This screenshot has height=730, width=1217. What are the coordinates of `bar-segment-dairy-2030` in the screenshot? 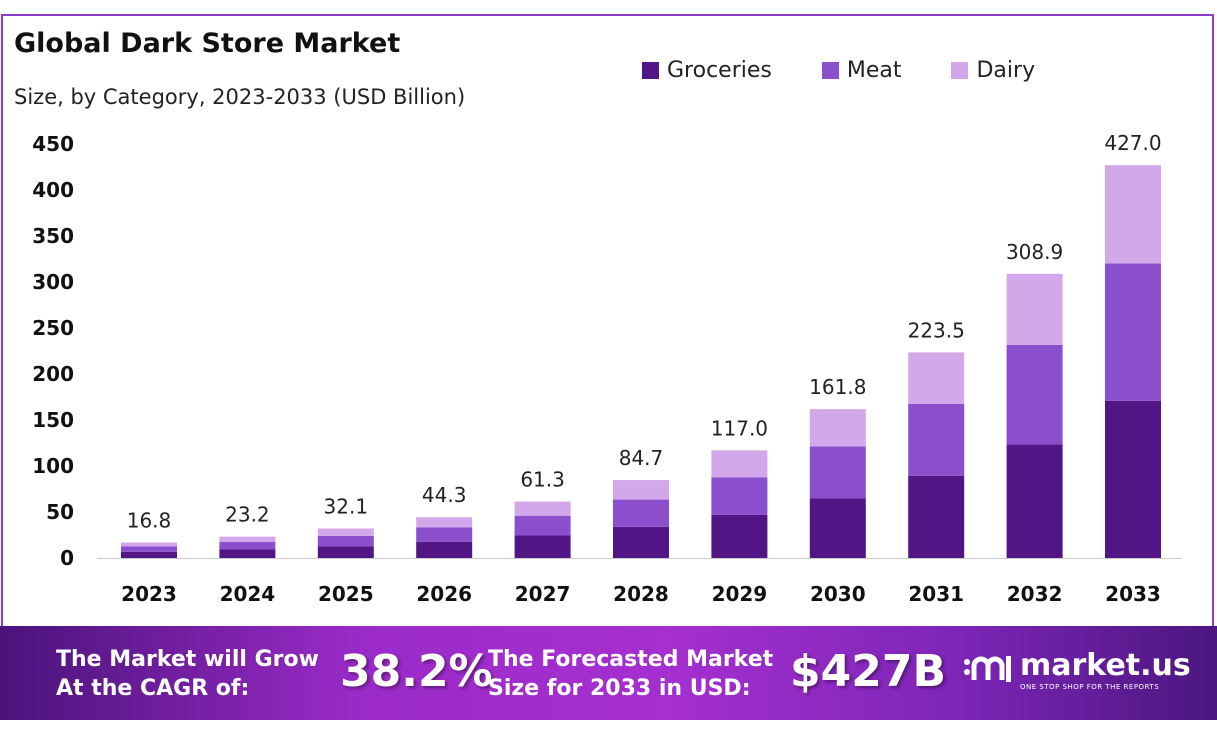 It's located at (837, 428).